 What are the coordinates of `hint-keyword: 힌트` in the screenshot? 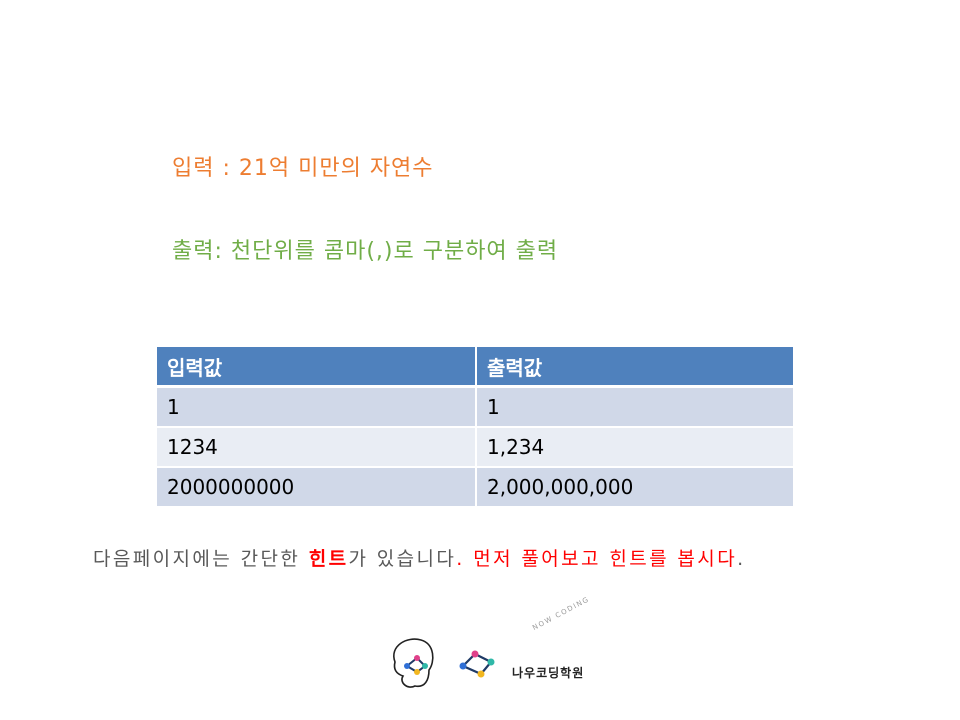 It's located at (328, 559).